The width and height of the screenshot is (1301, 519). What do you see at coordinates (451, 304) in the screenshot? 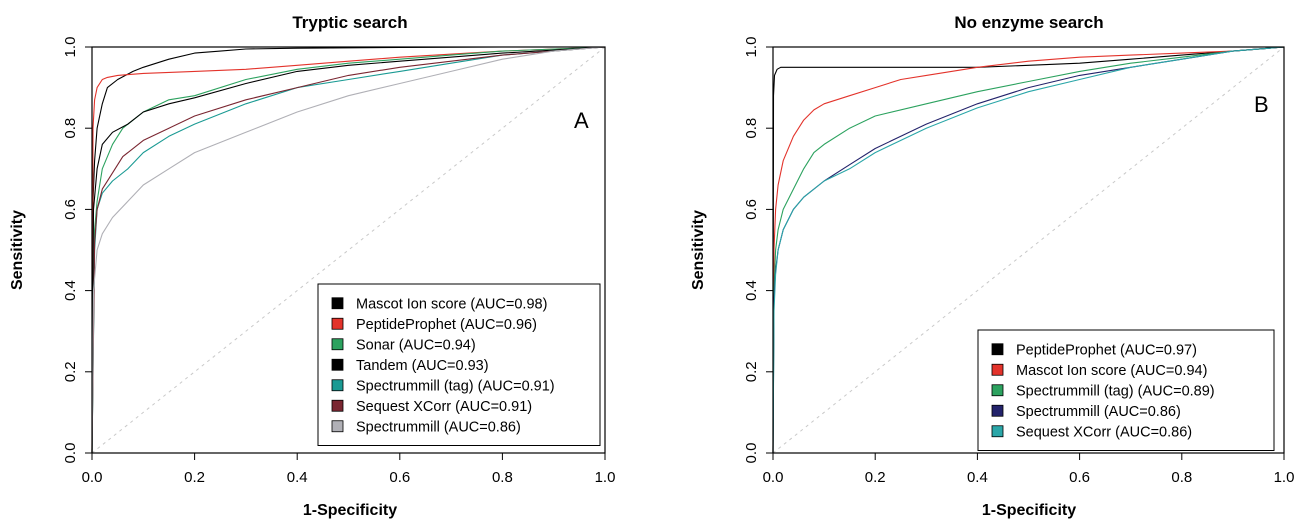
I see `legend-entry: Mascot Ion score (AUC=0.98)` at bounding box center [451, 304].